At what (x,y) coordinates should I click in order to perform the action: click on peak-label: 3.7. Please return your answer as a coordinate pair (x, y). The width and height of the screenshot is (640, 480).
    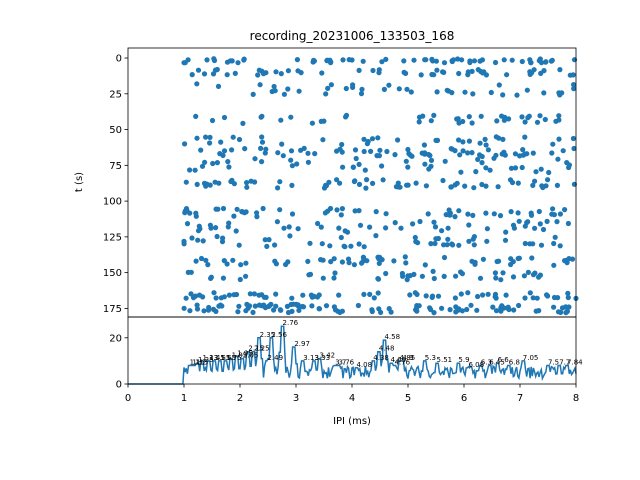
    Looking at the image, I should click on (340, 363).